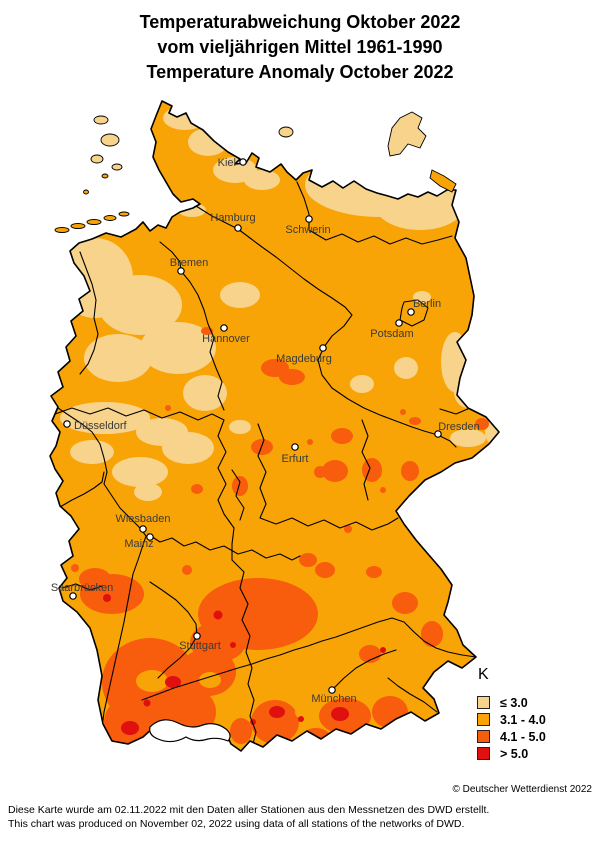 The height and width of the screenshot is (848, 600). I want to click on title-line-en: Temperature Anomaly October 2022, so click(300, 72).